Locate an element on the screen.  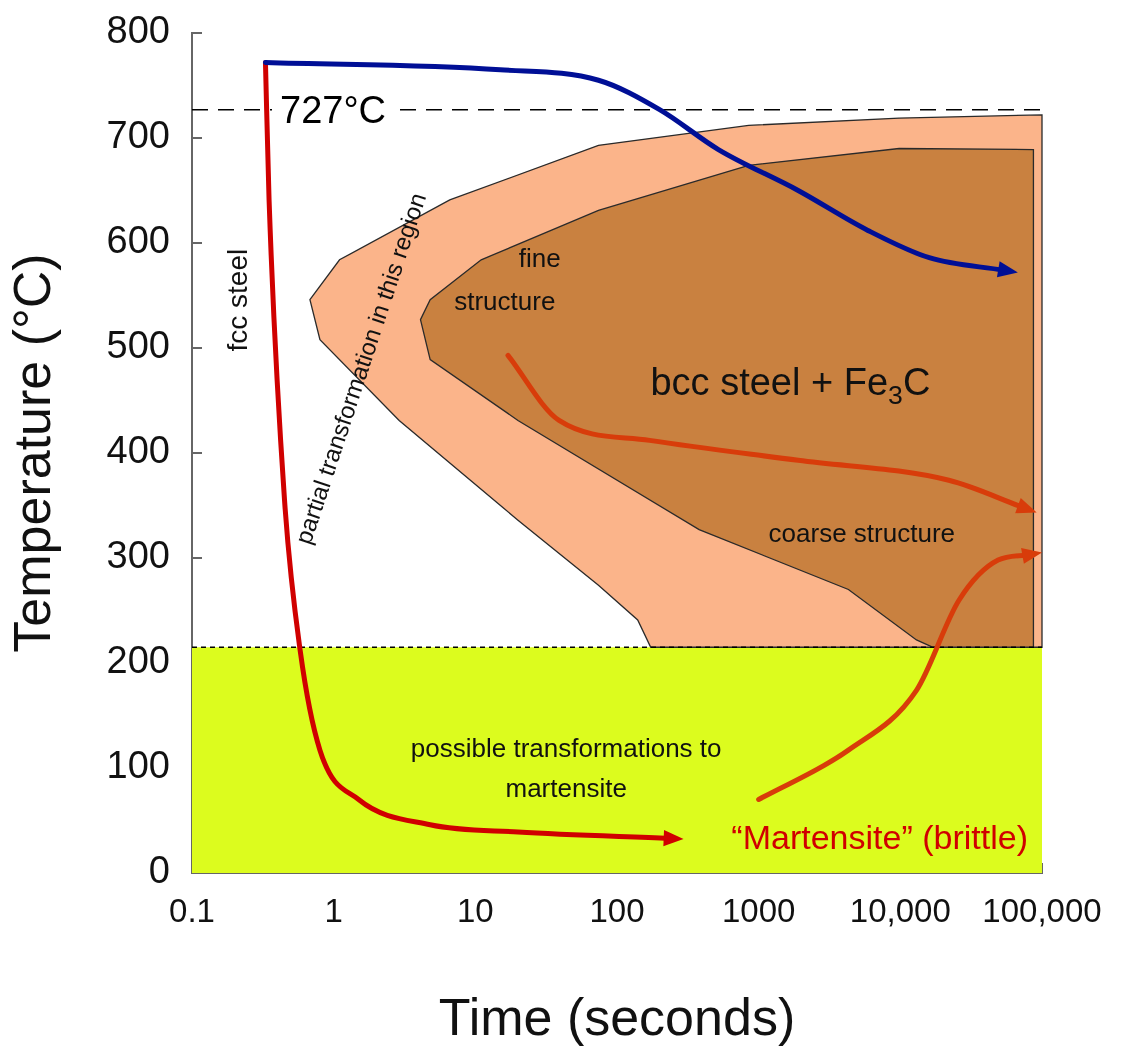
y-tick-label: 400 is located at coordinates (138, 450).